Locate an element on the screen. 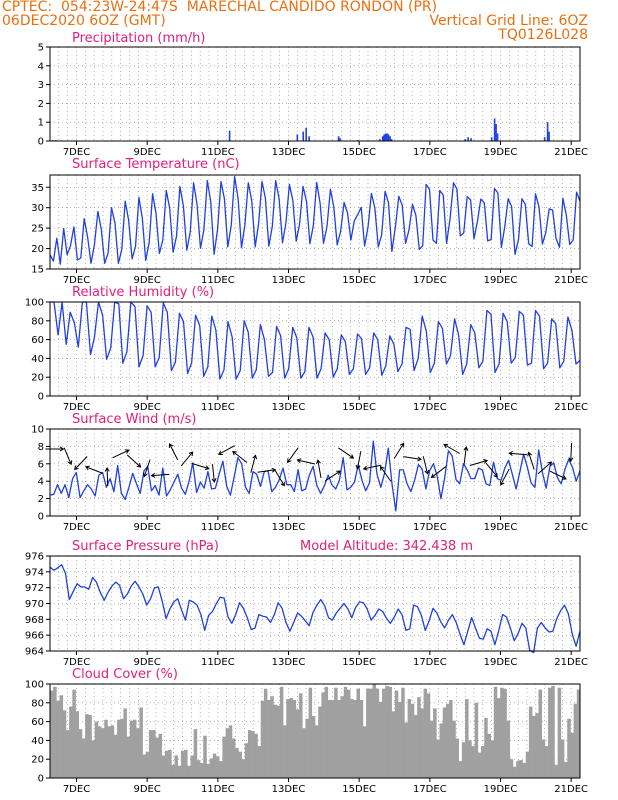 The image size is (618, 800). x-tick-label: 7DEC is located at coordinates (76, 789).